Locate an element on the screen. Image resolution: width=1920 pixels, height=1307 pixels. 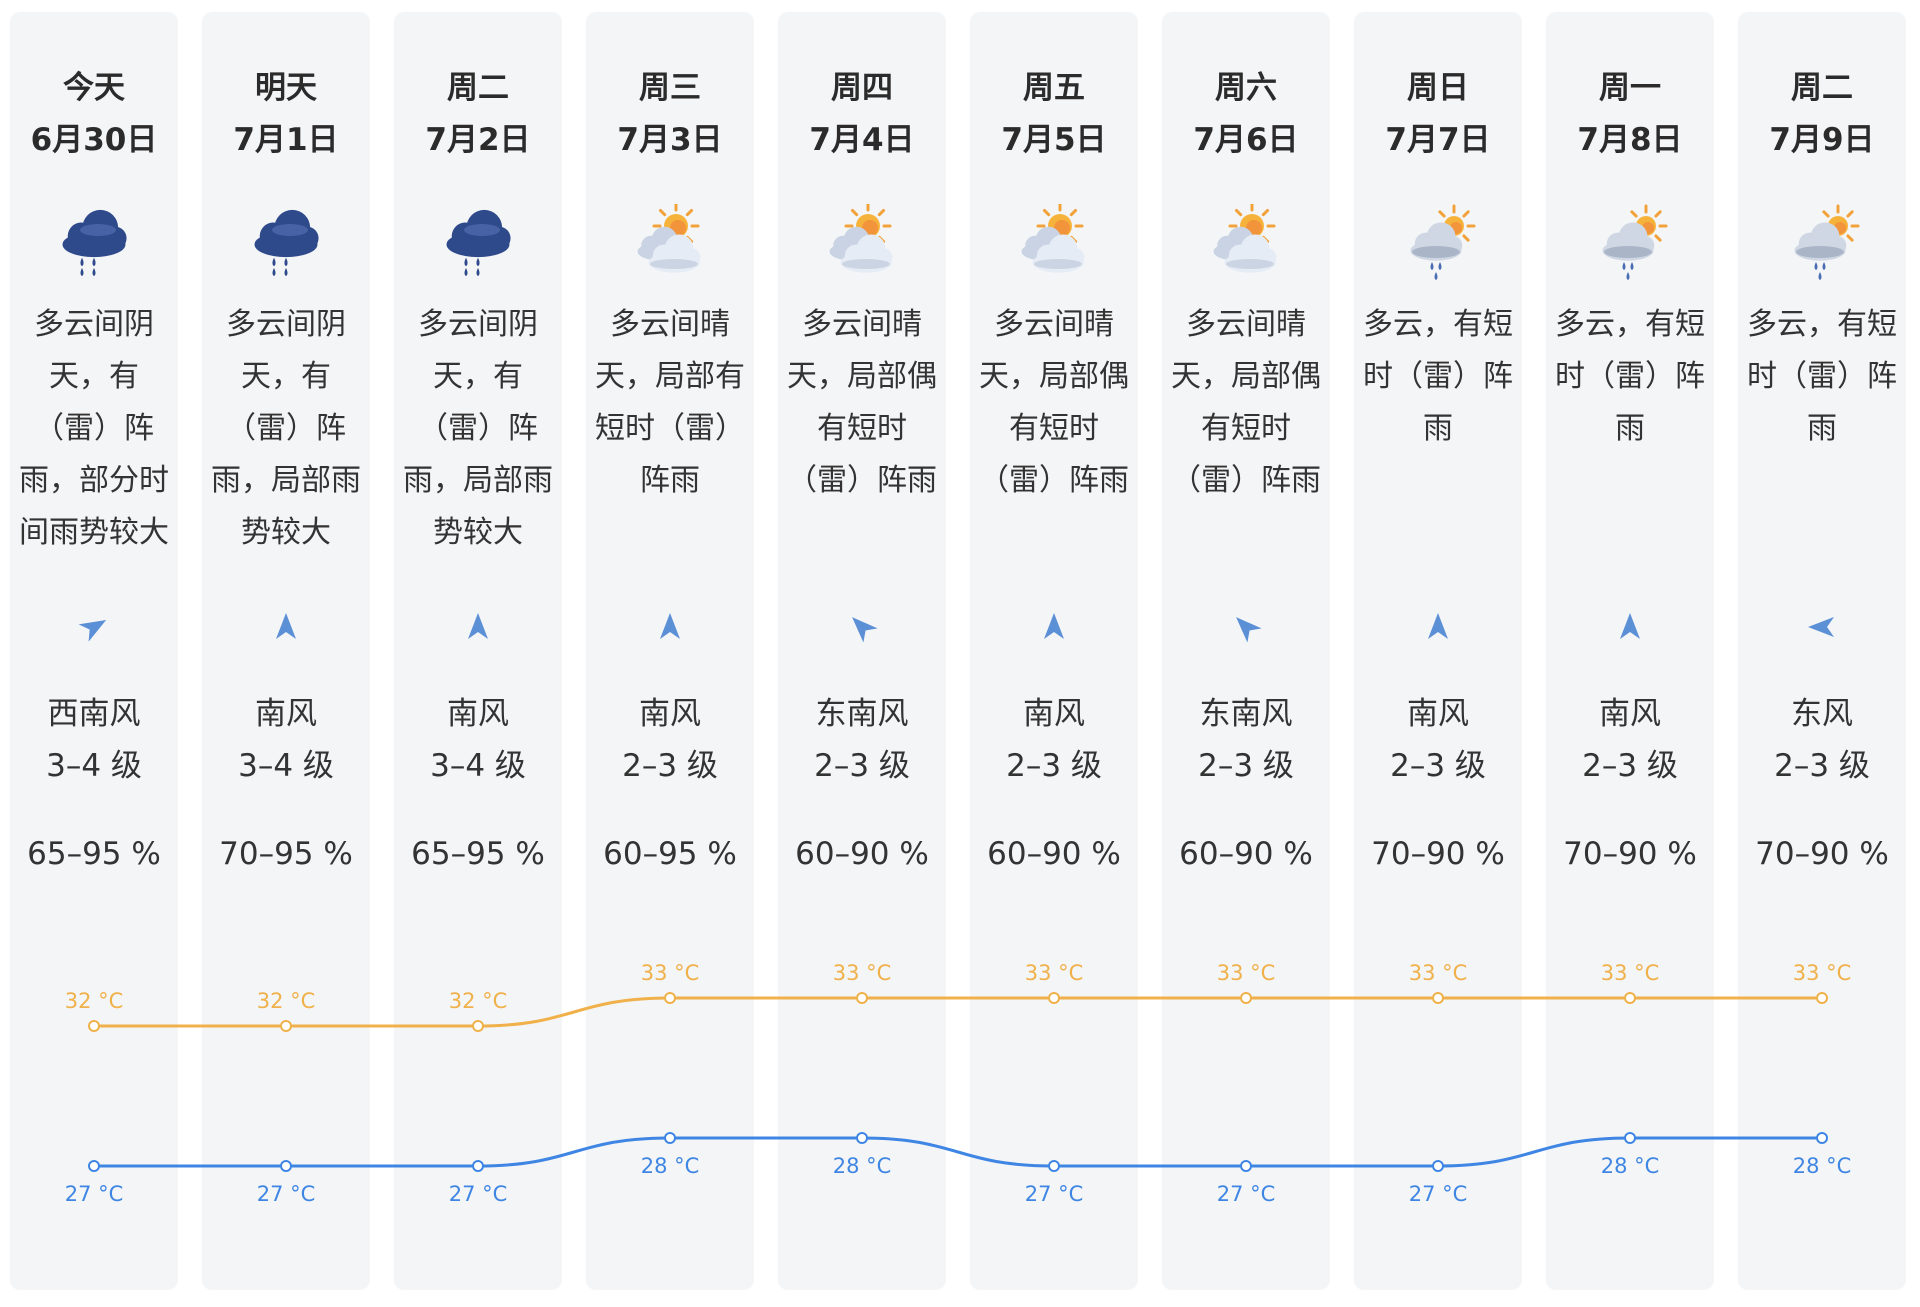
weather-description-line: 多云间阴 is located at coordinates (94, 324).